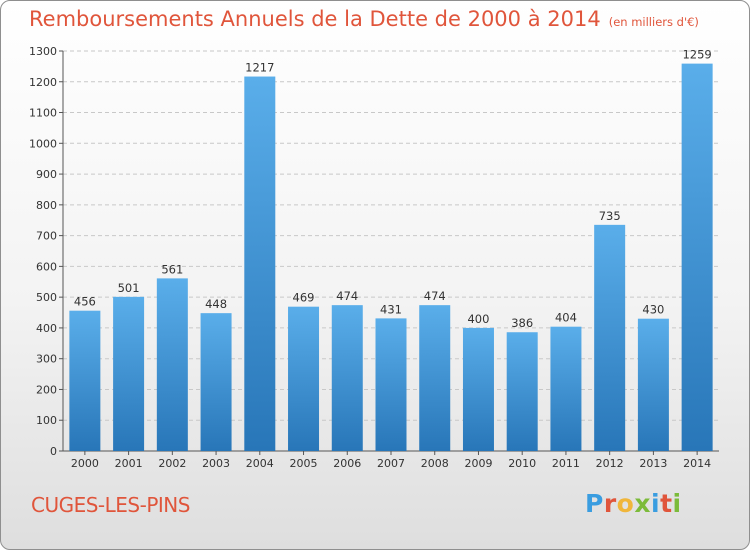 The height and width of the screenshot is (550, 750). Describe the element at coordinates (43, 51) in the screenshot. I see `y-tick-label: 1300` at that location.